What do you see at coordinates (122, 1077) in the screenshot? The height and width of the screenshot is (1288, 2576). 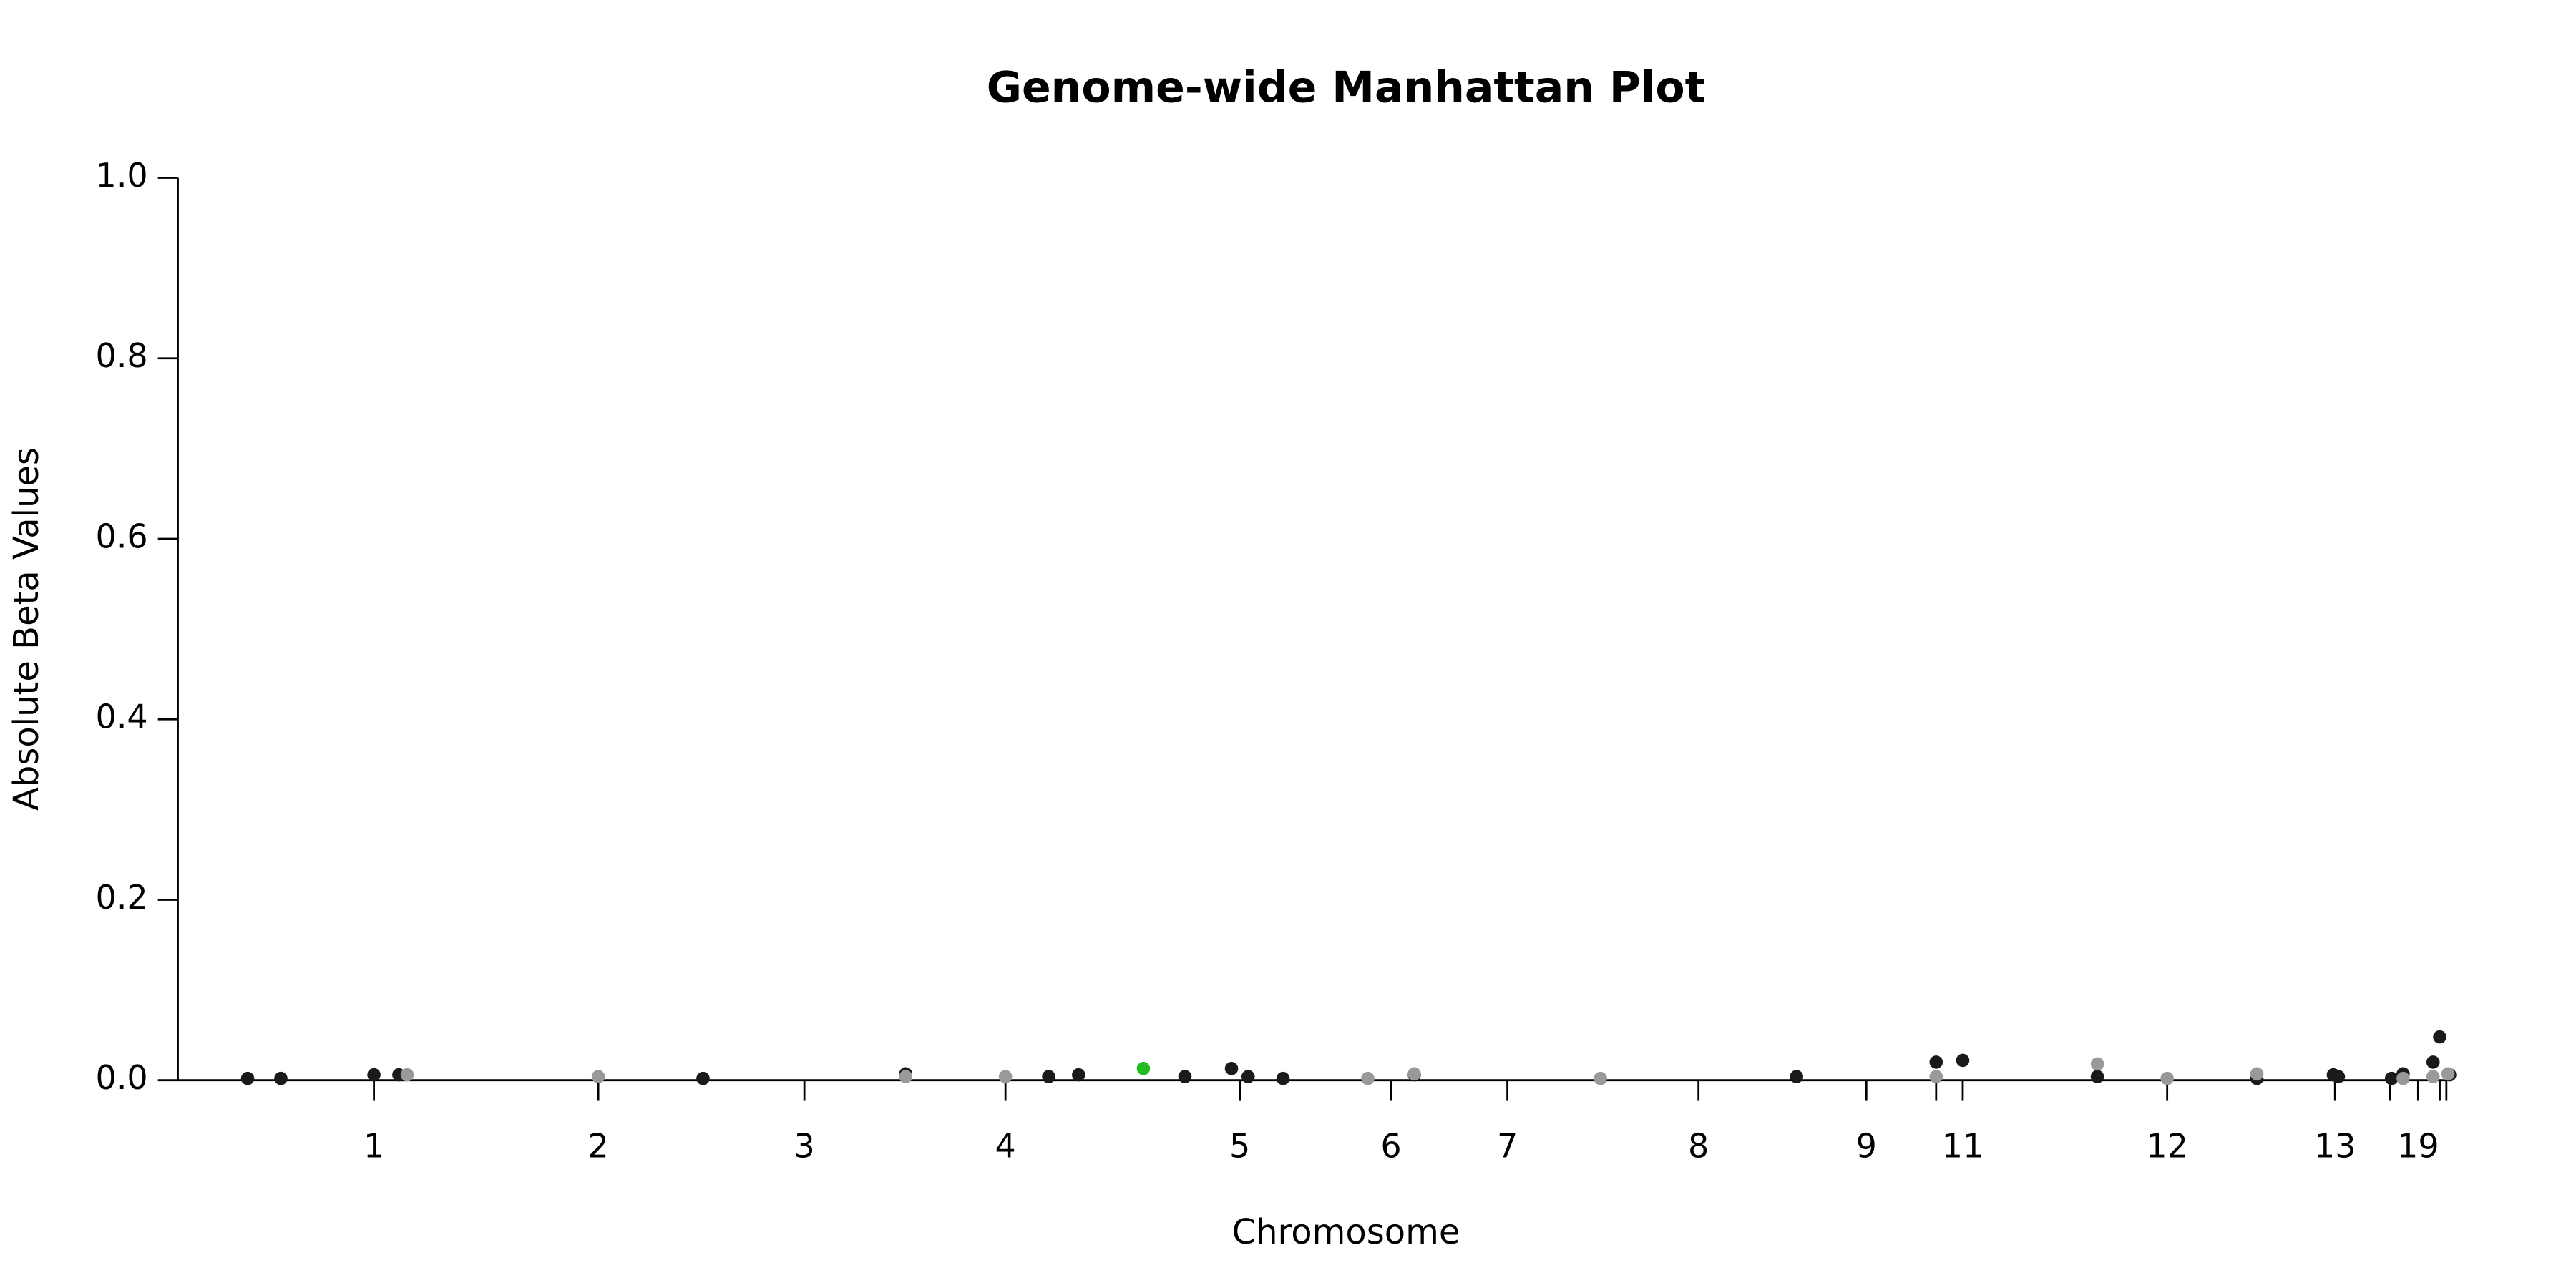 I see `y-tick-label: 0.0` at bounding box center [122, 1077].